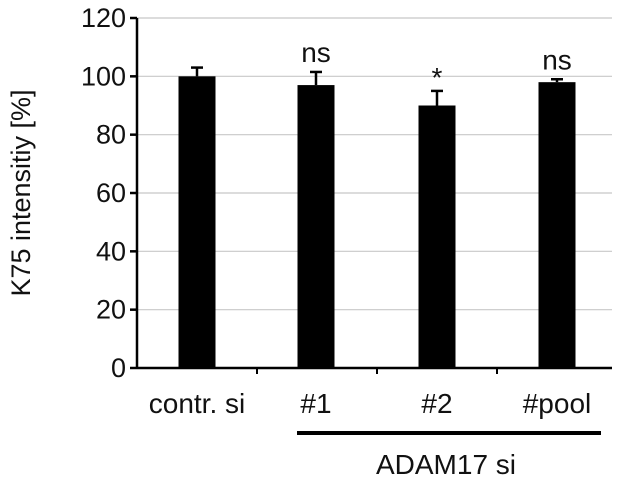 The height and width of the screenshot is (488, 617). What do you see at coordinates (111, 193) in the screenshot?
I see `y-tick-label-60: 60` at bounding box center [111, 193].